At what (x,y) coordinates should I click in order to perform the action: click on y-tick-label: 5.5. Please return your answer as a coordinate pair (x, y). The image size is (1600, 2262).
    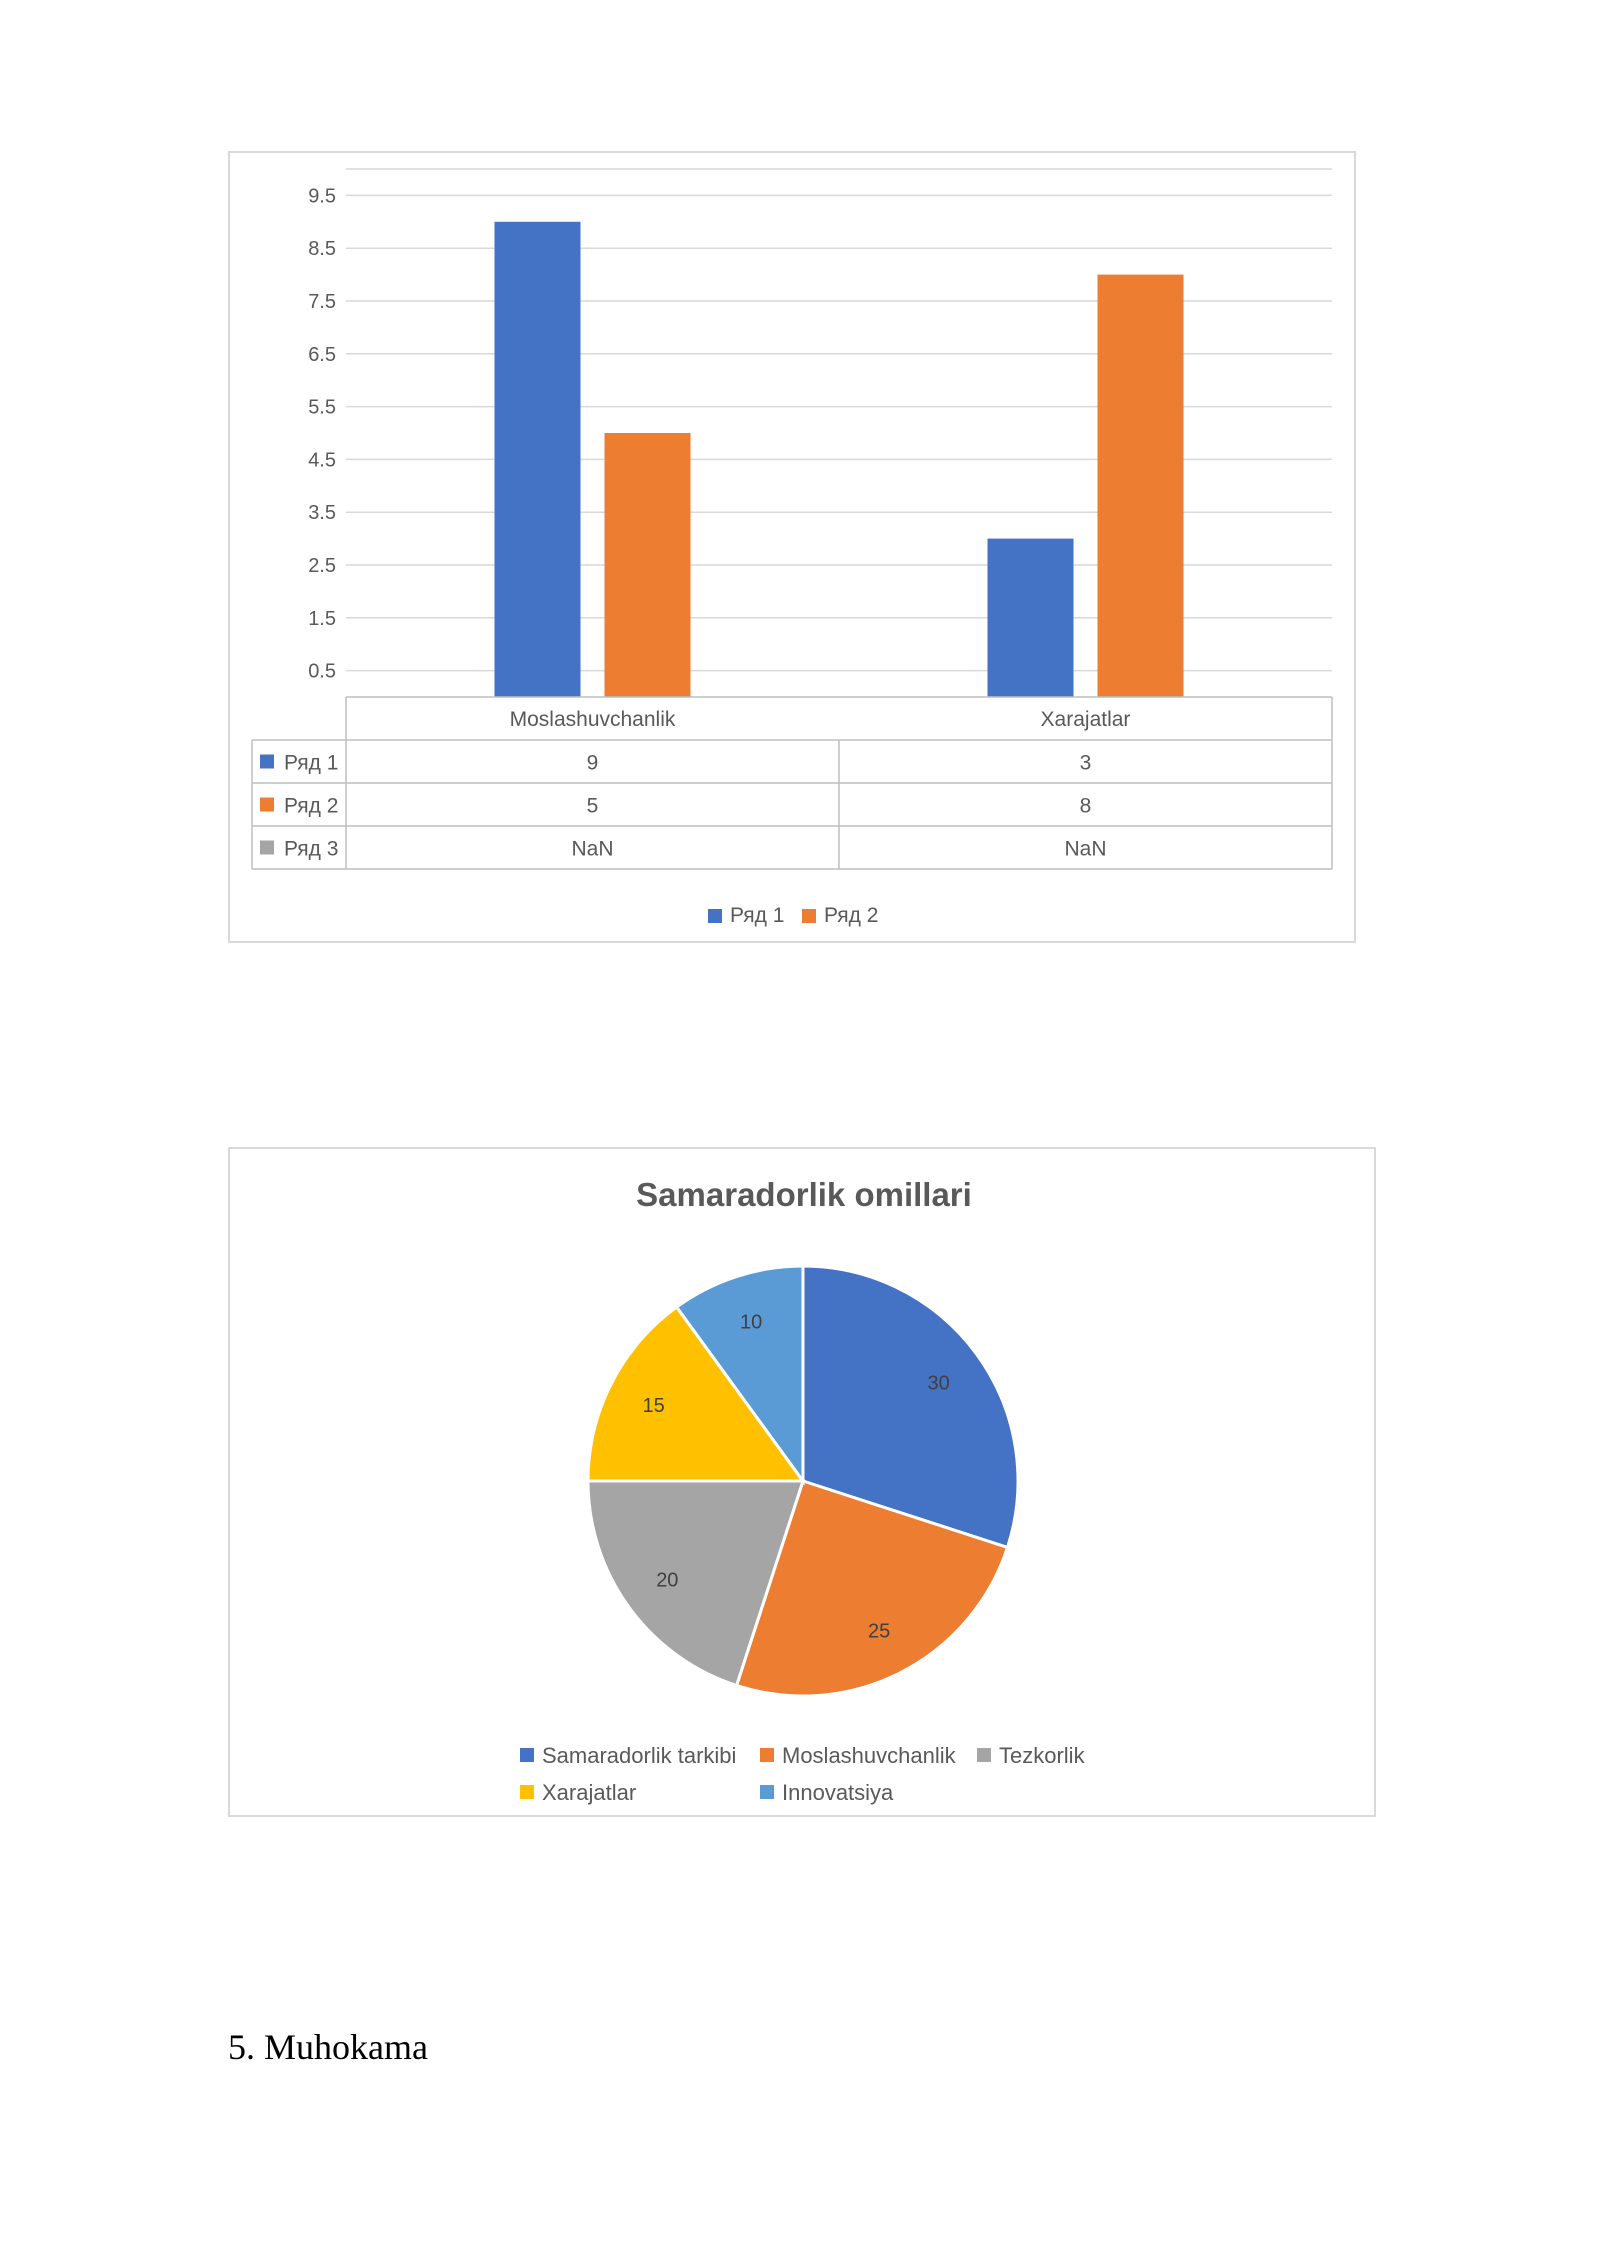
    Looking at the image, I should click on (322, 408).